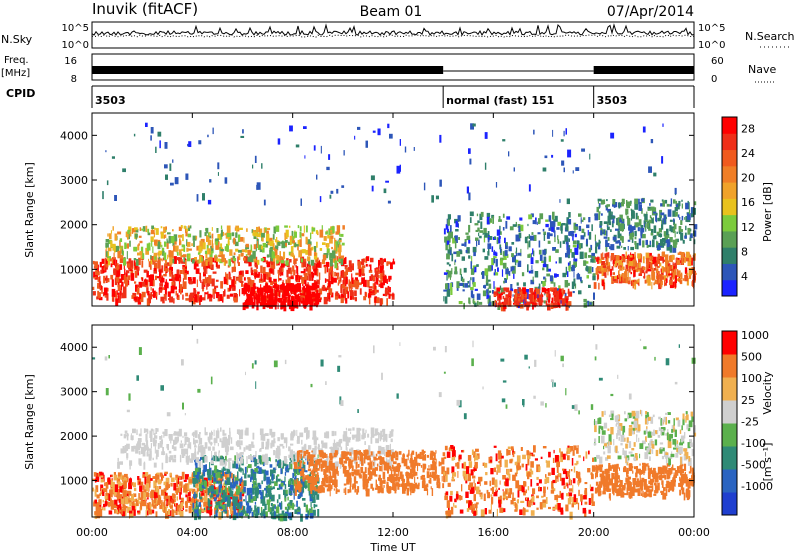 The image size is (800, 554). What do you see at coordinates (767, 212) in the screenshot?
I see `power-colorbar-label: Power [dB]` at bounding box center [767, 212].